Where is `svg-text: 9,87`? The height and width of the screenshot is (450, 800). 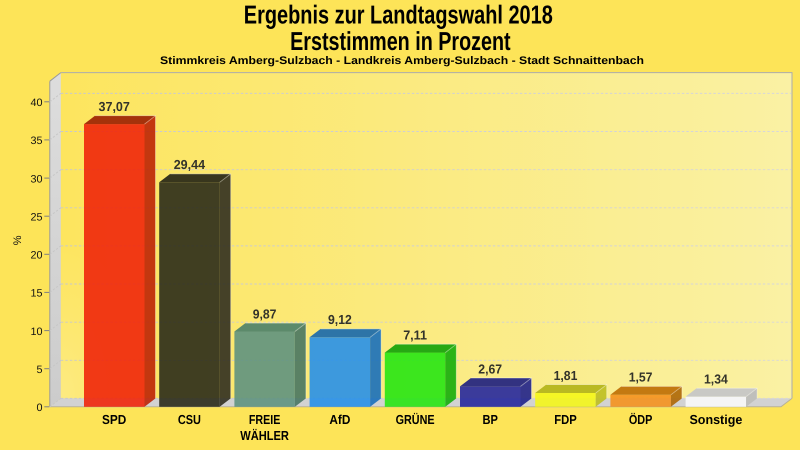 svg-text: 9,87 is located at coordinates (265, 313).